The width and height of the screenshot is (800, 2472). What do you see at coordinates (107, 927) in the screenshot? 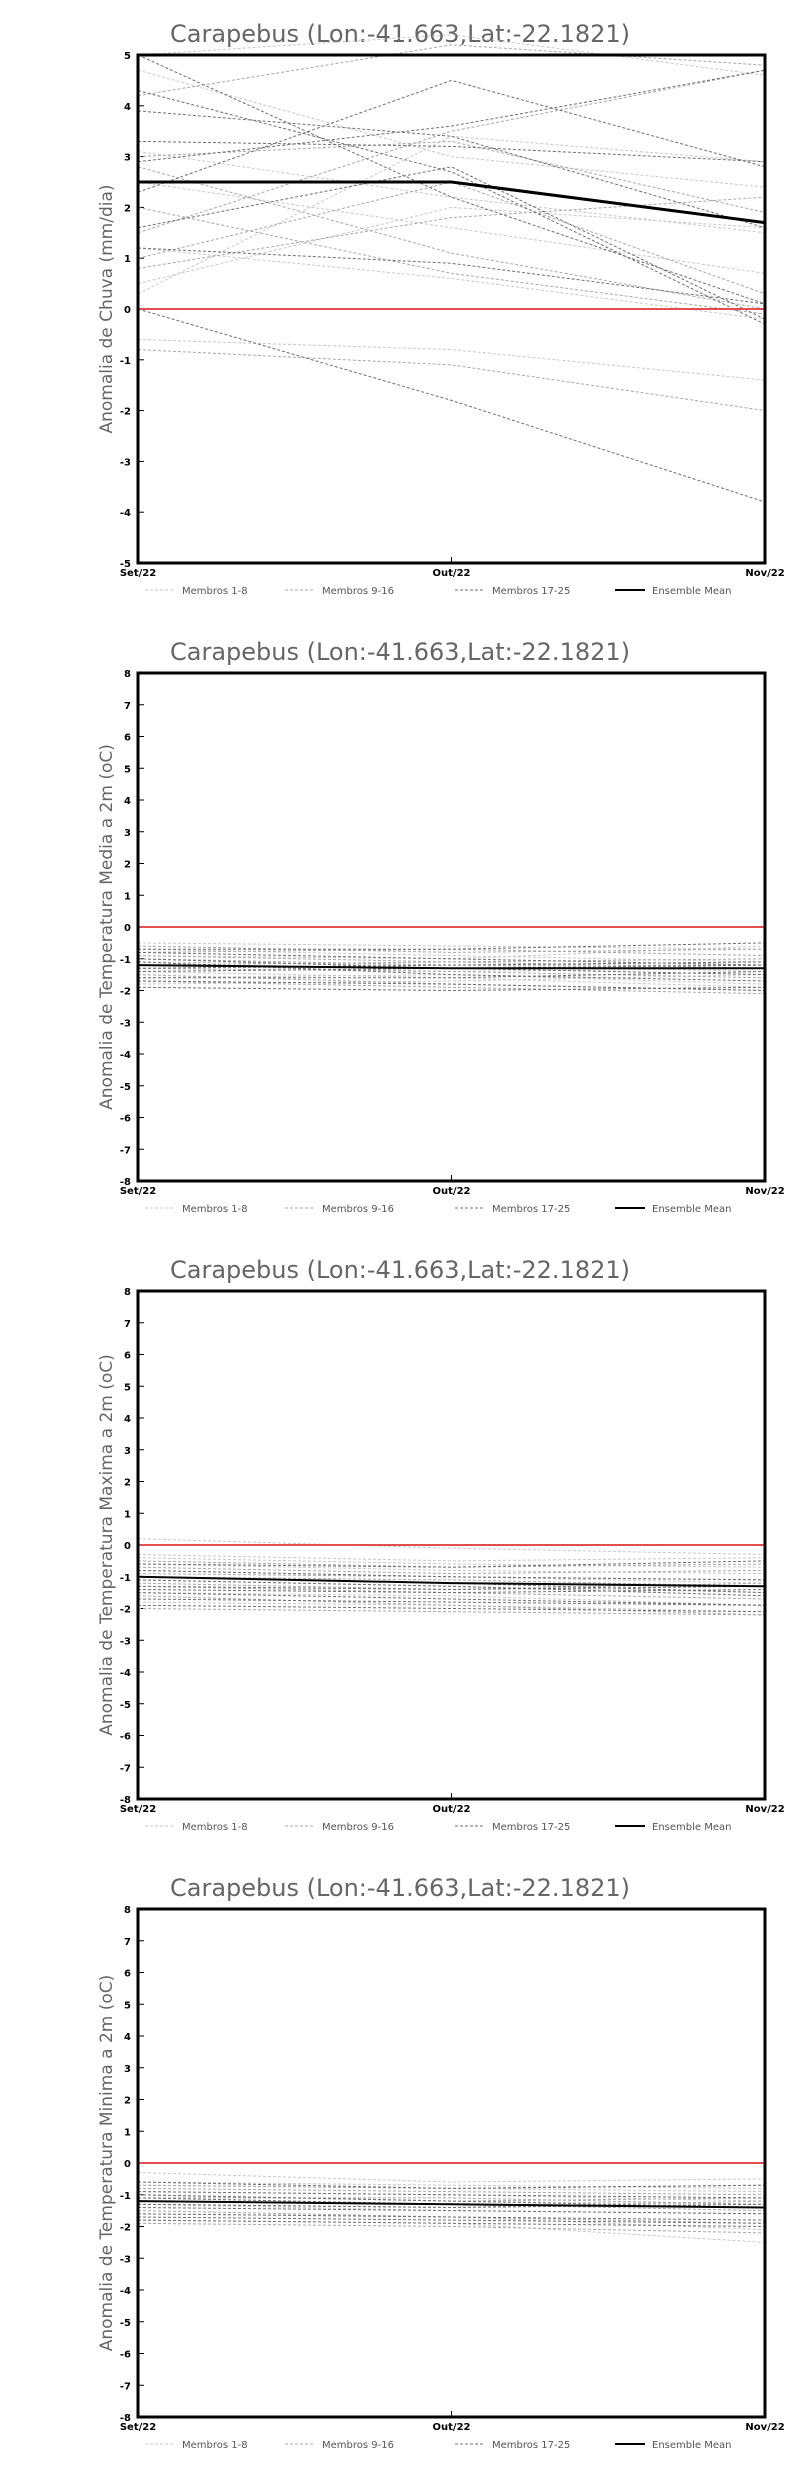
I see `y-axis-label: Anomalia de Temperatura Media a 2m (oC)` at bounding box center [107, 927].